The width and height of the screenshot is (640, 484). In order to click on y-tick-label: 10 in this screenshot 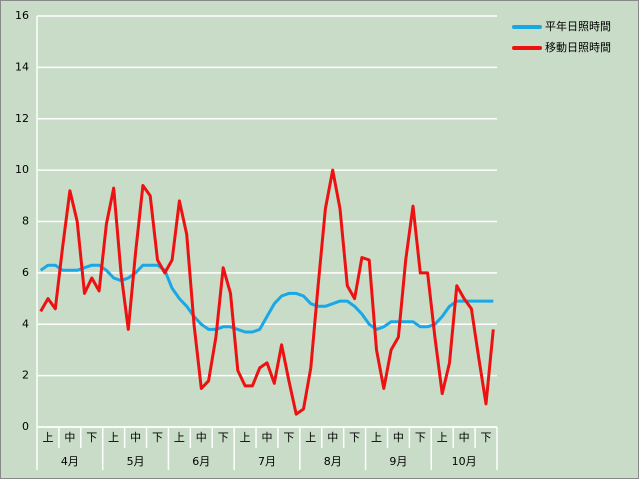, I will do `click(22, 169)`.